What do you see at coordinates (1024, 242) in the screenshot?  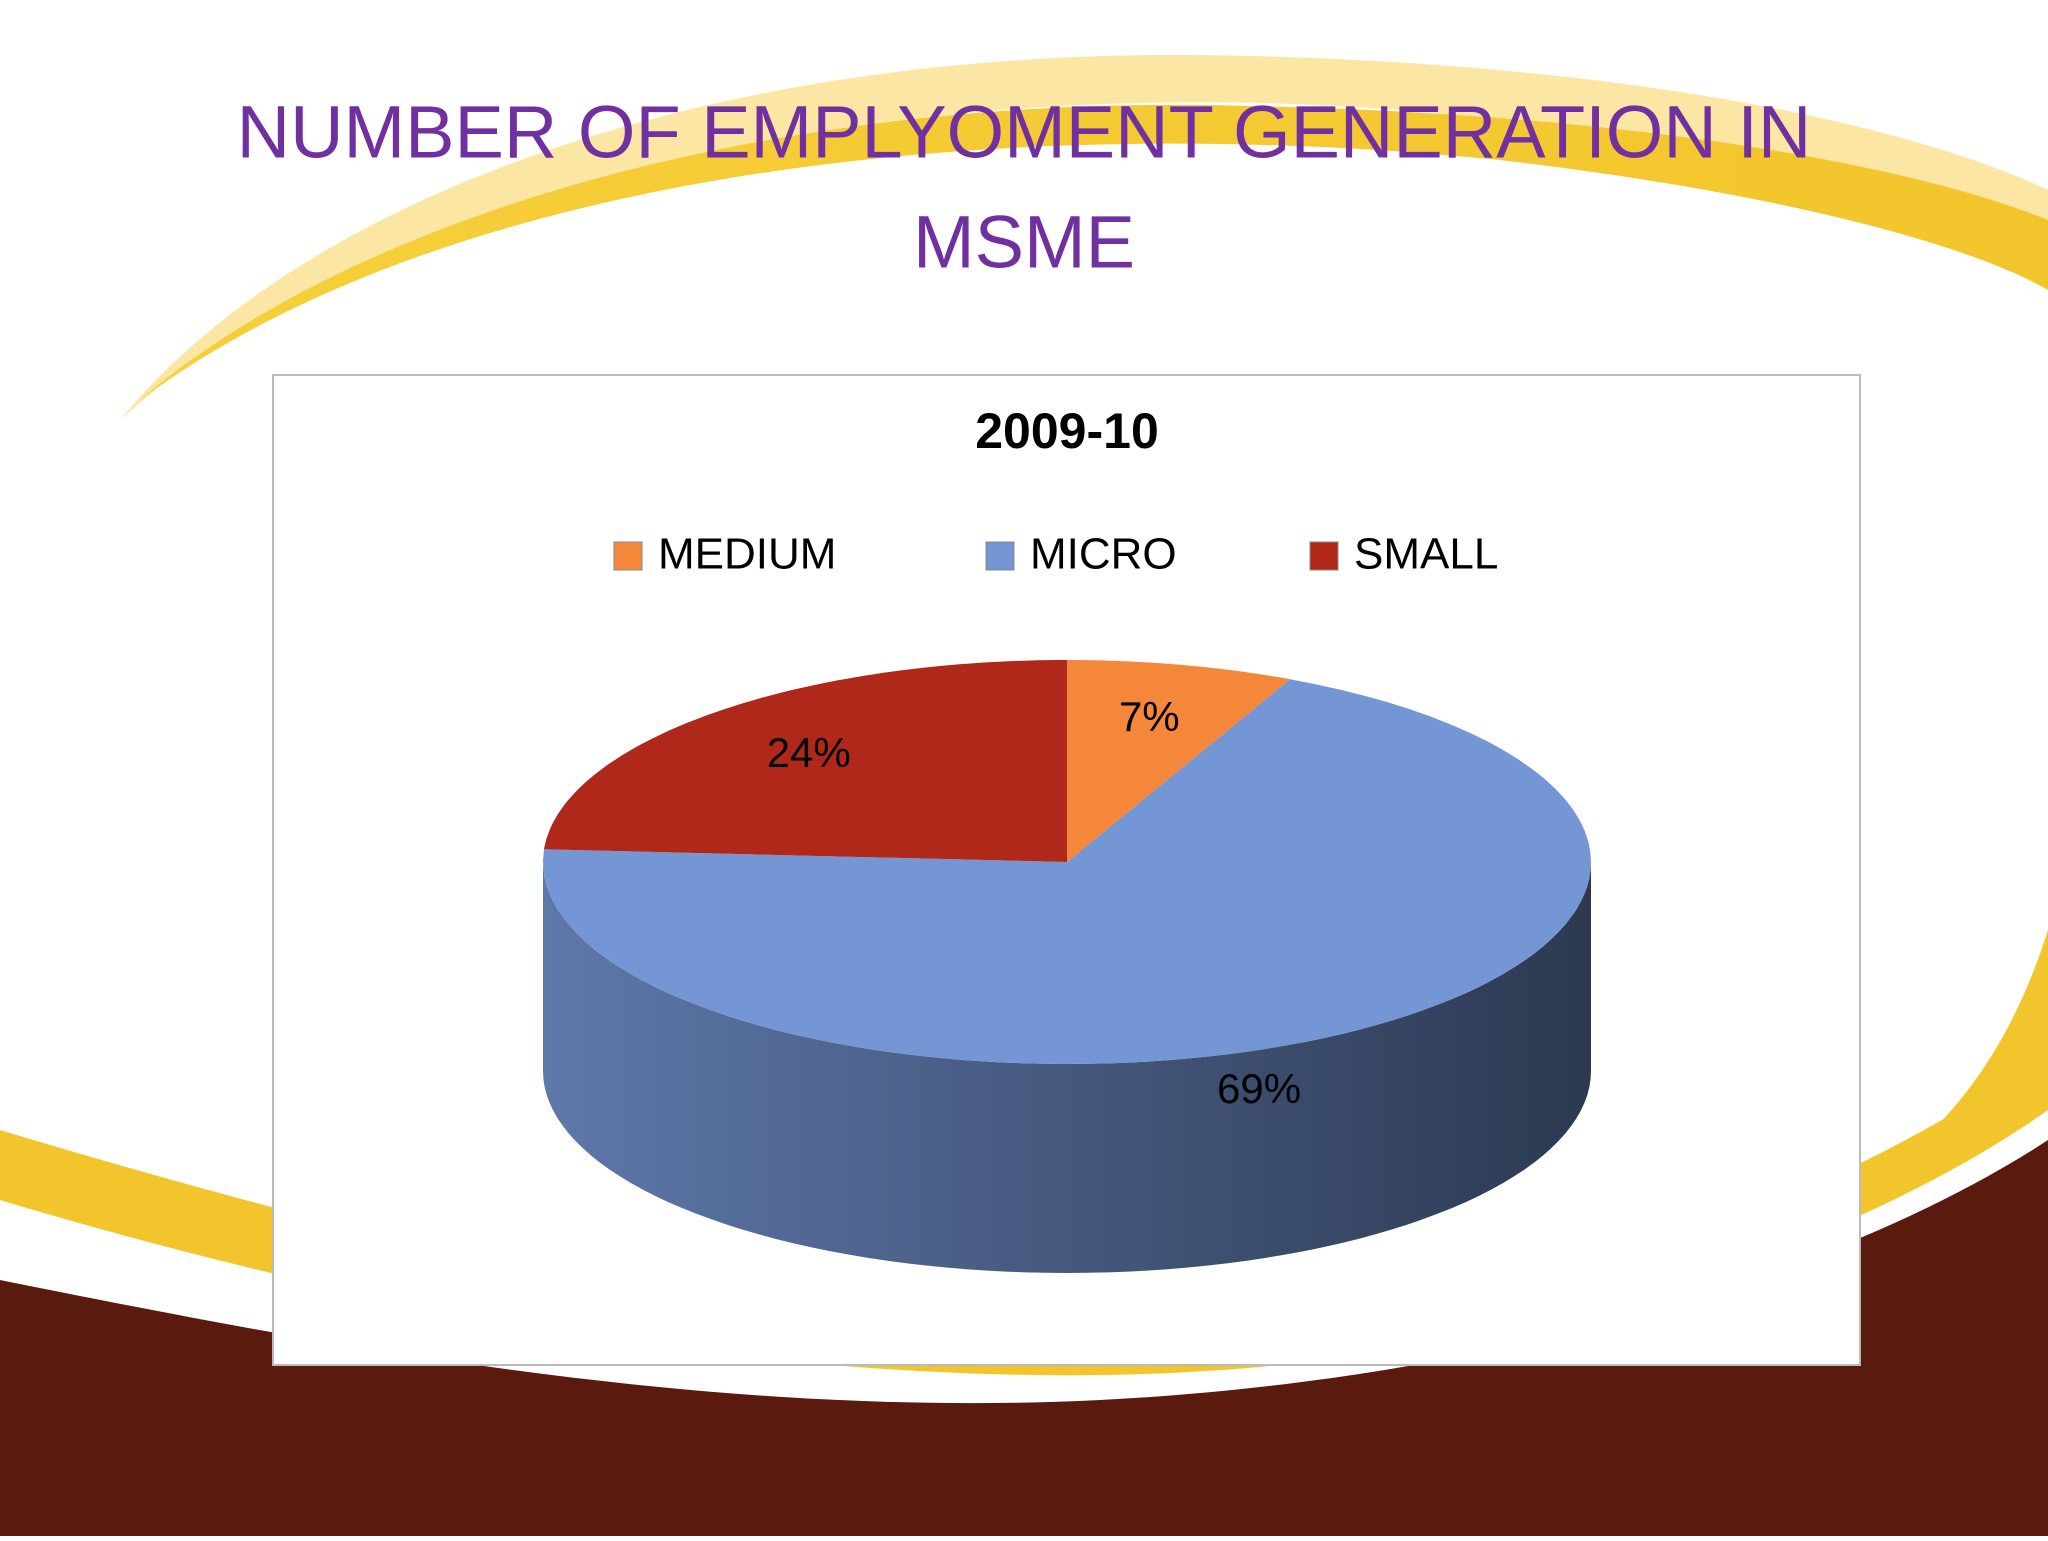 I see `slide-title-line: MSME` at bounding box center [1024, 242].